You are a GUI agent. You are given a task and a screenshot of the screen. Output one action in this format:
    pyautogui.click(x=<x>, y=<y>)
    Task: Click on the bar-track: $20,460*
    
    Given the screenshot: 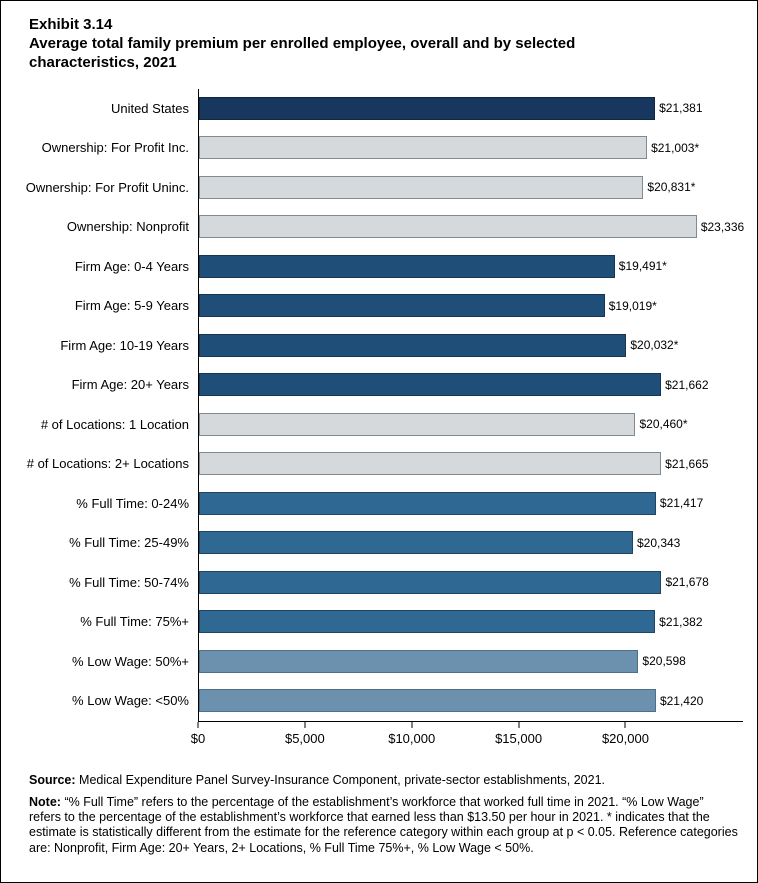 What is the action you would take?
    pyautogui.click(x=470, y=424)
    